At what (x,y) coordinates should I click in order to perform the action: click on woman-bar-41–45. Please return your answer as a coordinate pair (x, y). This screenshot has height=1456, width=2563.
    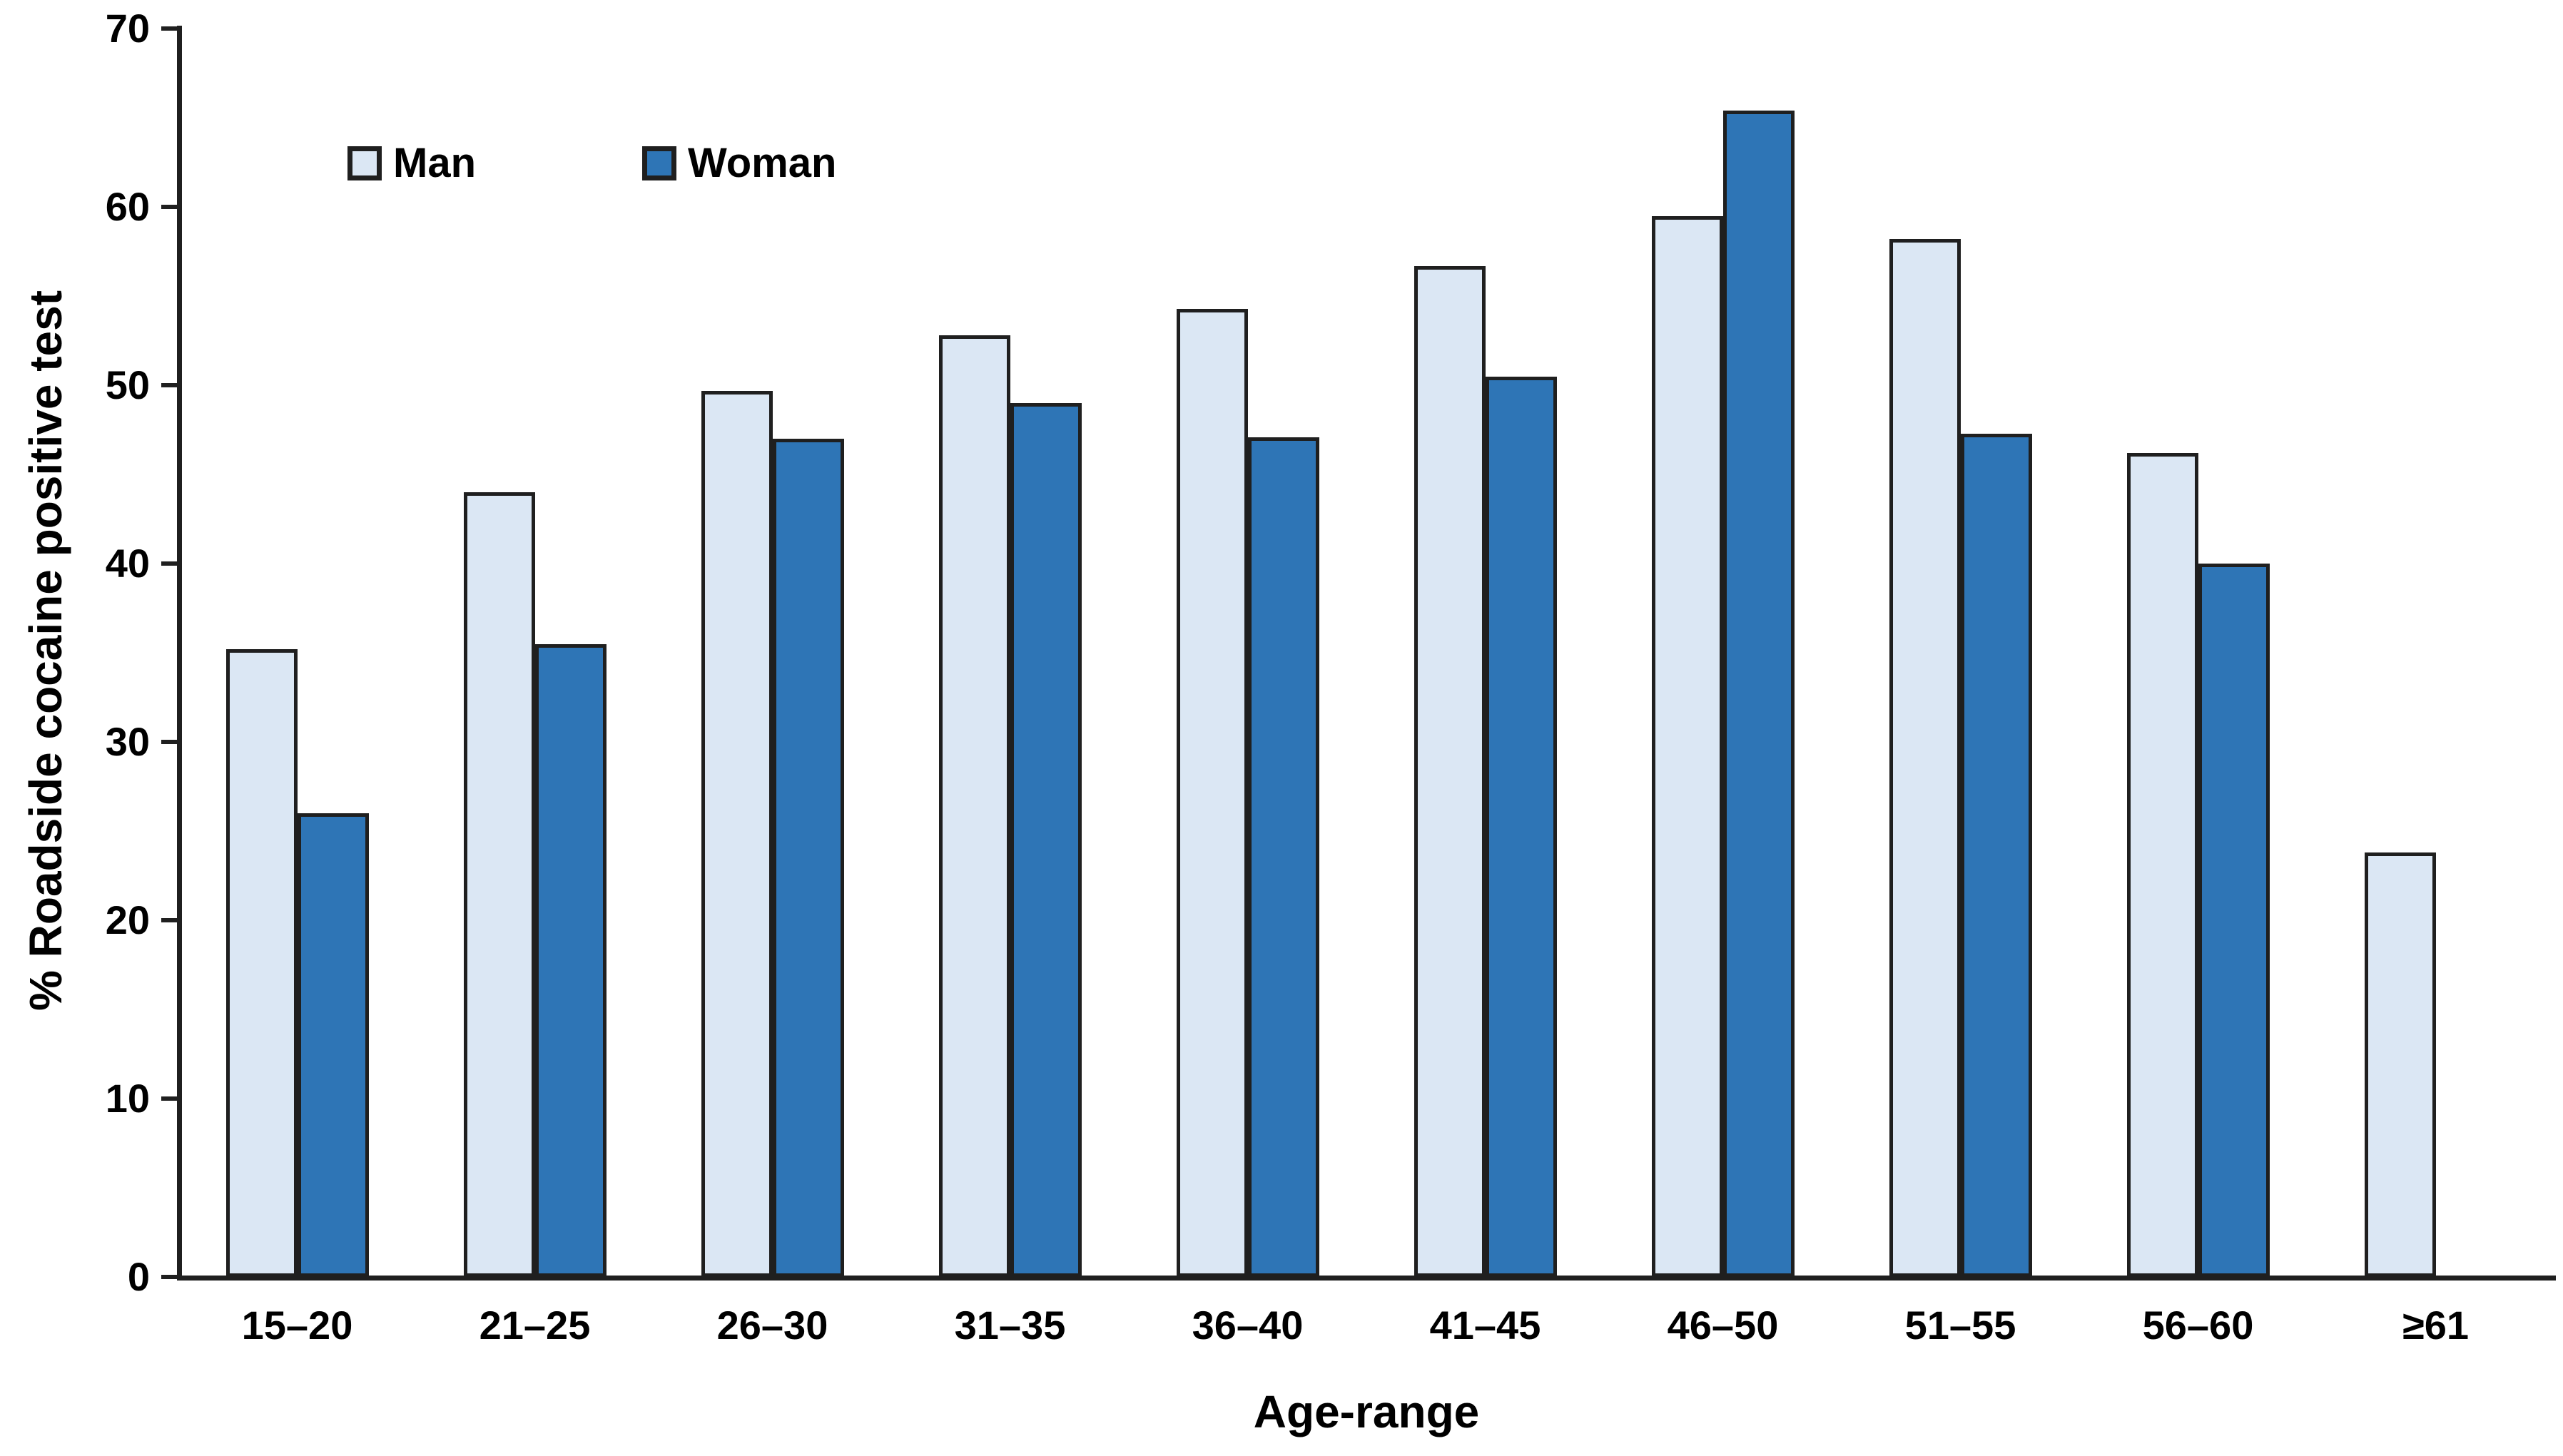
    Looking at the image, I should click on (1521, 826).